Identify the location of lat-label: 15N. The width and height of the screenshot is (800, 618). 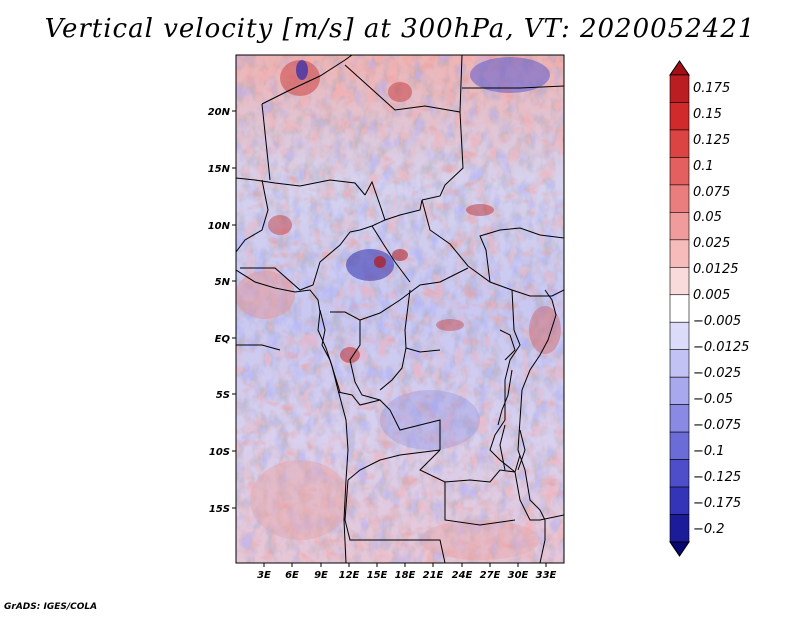
(219, 169).